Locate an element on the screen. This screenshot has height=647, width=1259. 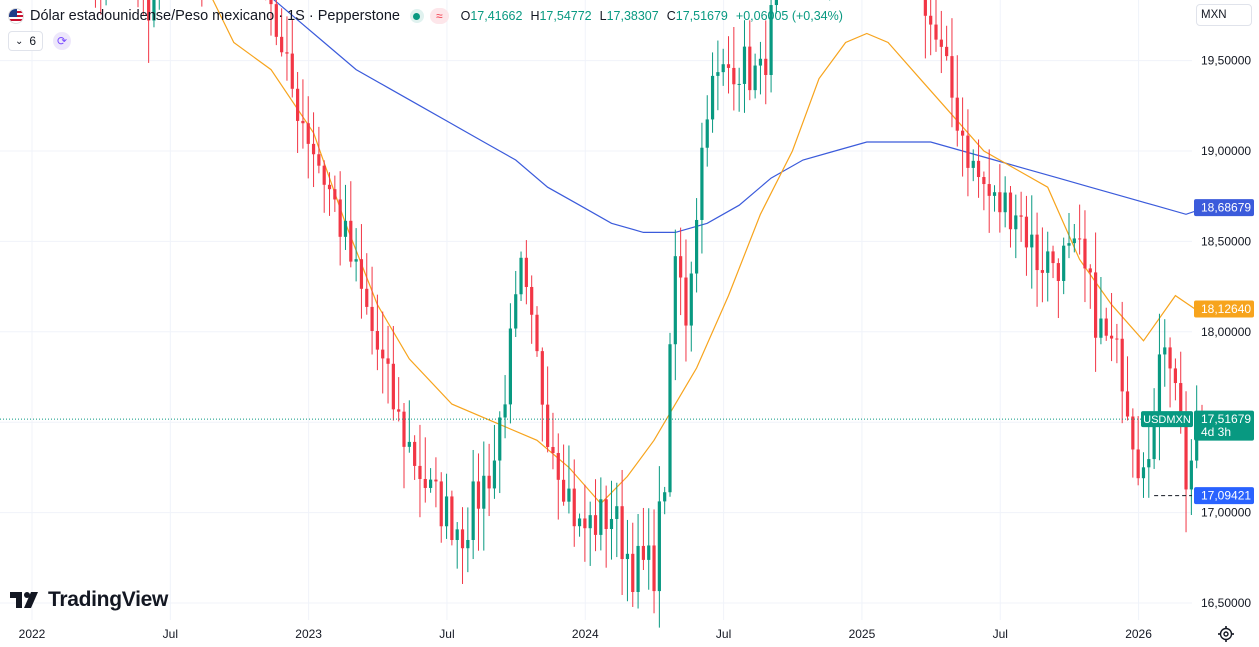
close-value: 17,51679 is located at coordinates (701, 16).